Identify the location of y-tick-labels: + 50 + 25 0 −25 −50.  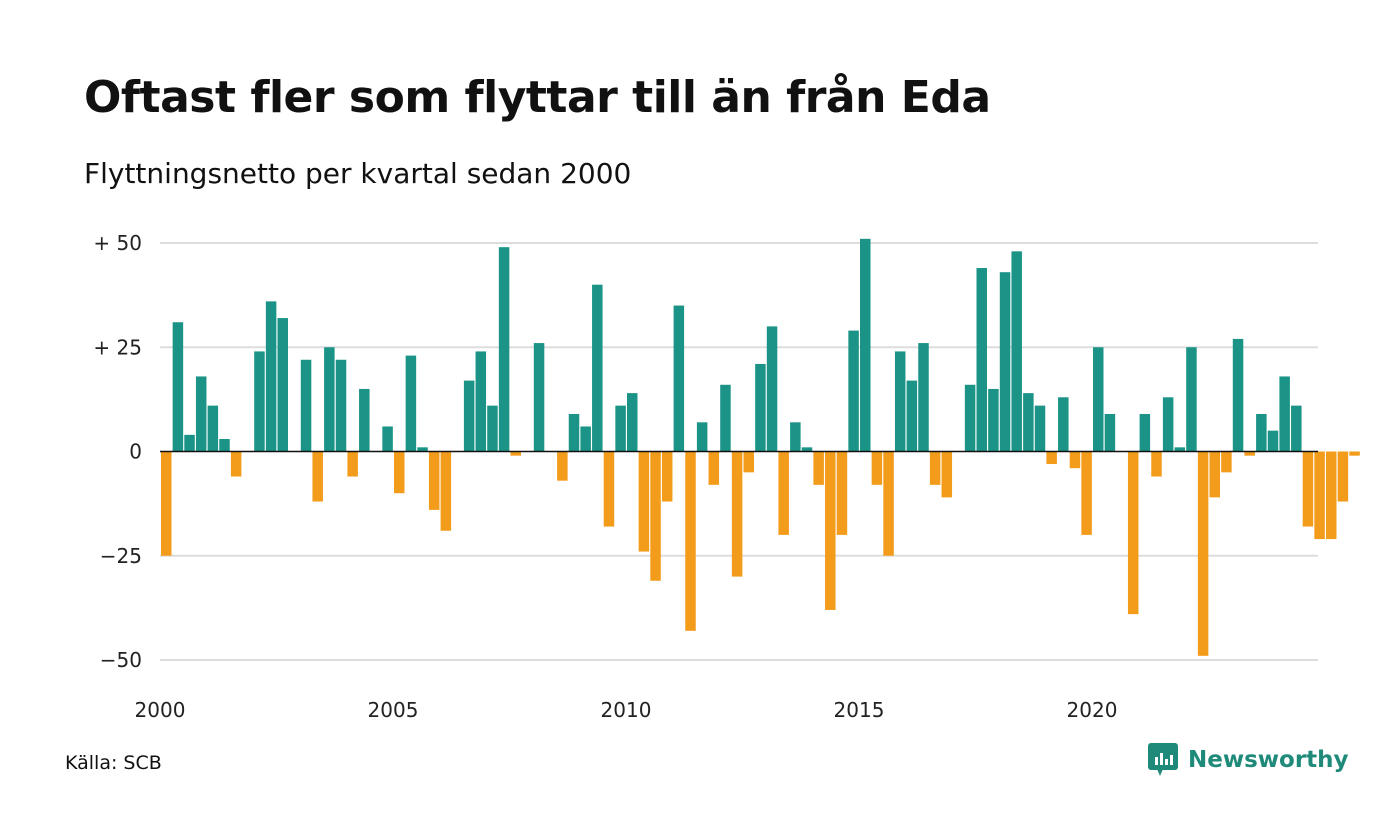
(117, 451).